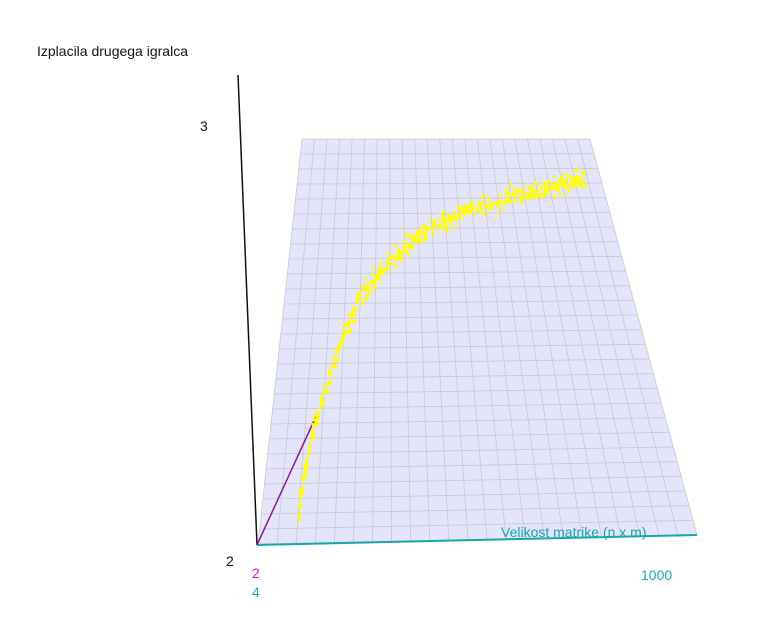 This screenshot has height=629, width=781. What do you see at coordinates (256, 573) in the screenshot?
I see `y-tick-label: 2` at bounding box center [256, 573].